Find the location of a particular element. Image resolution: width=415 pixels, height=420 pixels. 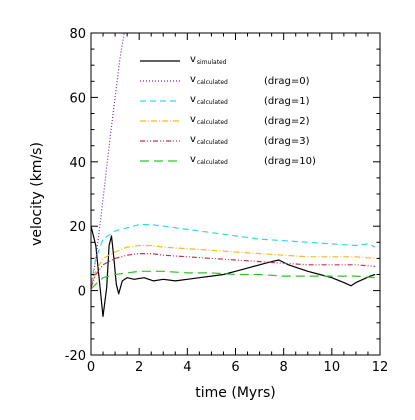

legend-label-3: vcalculated is located at coordinates (209, 120).